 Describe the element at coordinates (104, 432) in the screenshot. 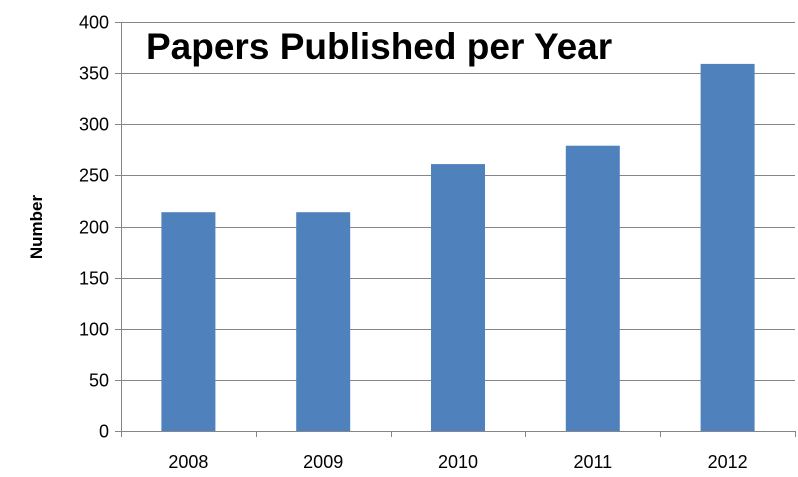

I see `y-tick-label: 0` at that location.